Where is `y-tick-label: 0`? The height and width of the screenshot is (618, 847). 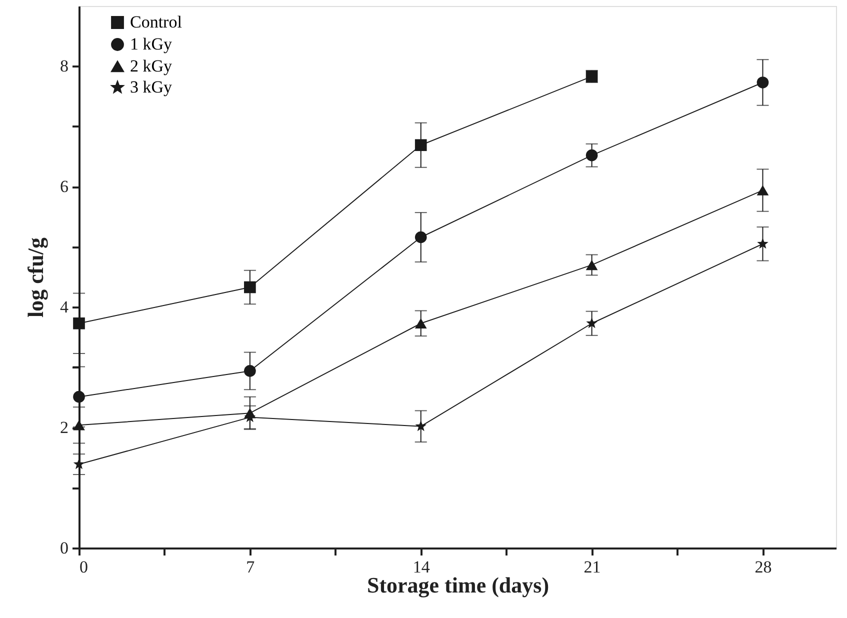
y-tick-label: 0 is located at coordinates (64, 548).